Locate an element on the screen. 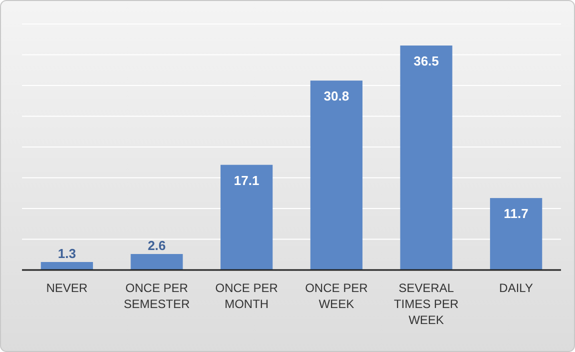  x-tick-label: ONCE PER MONTH is located at coordinates (246, 296).